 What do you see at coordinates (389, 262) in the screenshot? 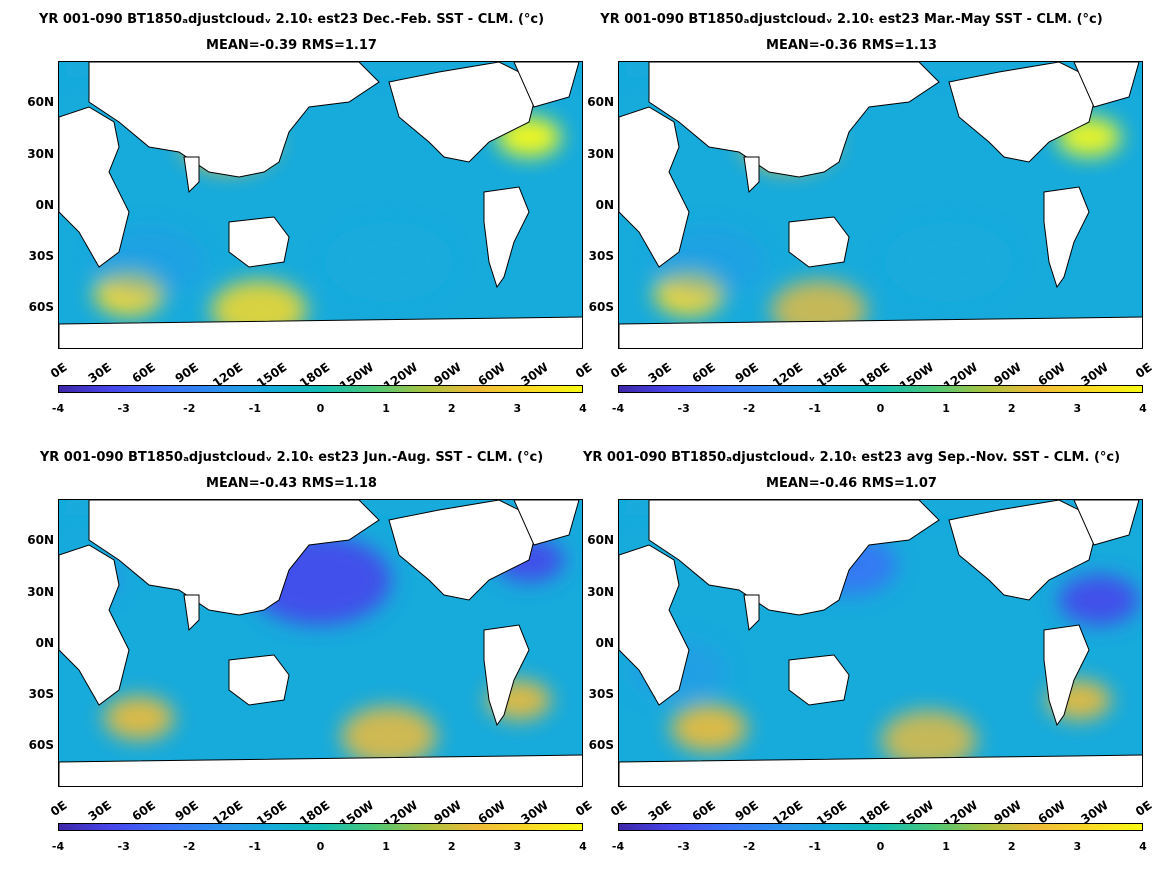
I see `anomaly-patch-f` at bounding box center [389, 262].